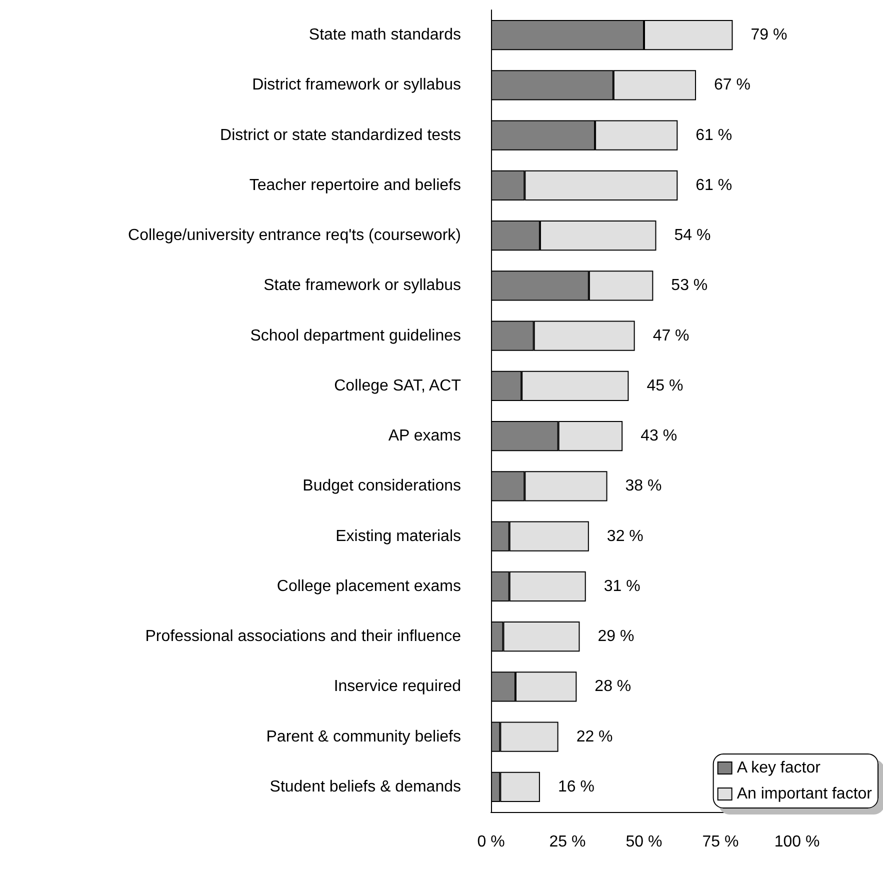 This screenshot has width=883, height=880. Describe the element at coordinates (363, 737) in the screenshot. I see `y-tick-label: Parent & community beliefs` at that location.